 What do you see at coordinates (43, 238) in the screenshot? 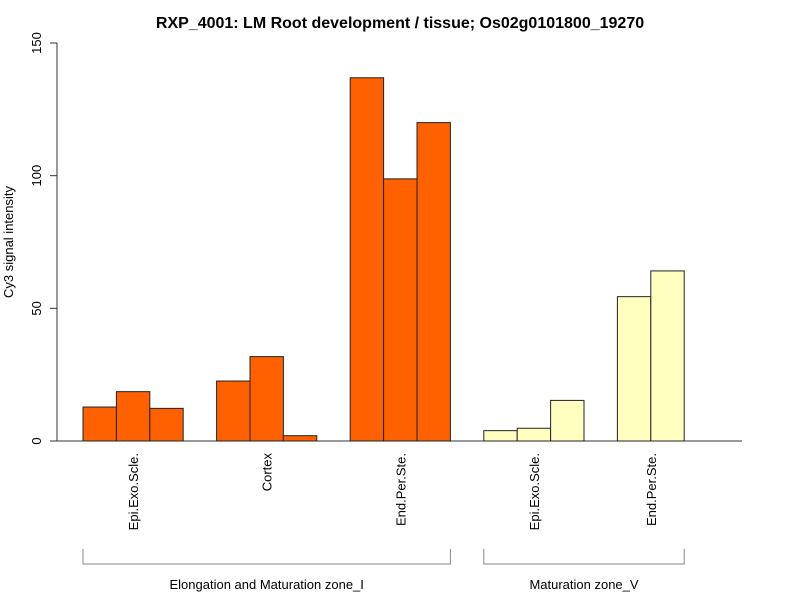
I see `y-axis: 0 50 100 150` at bounding box center [43, 238].